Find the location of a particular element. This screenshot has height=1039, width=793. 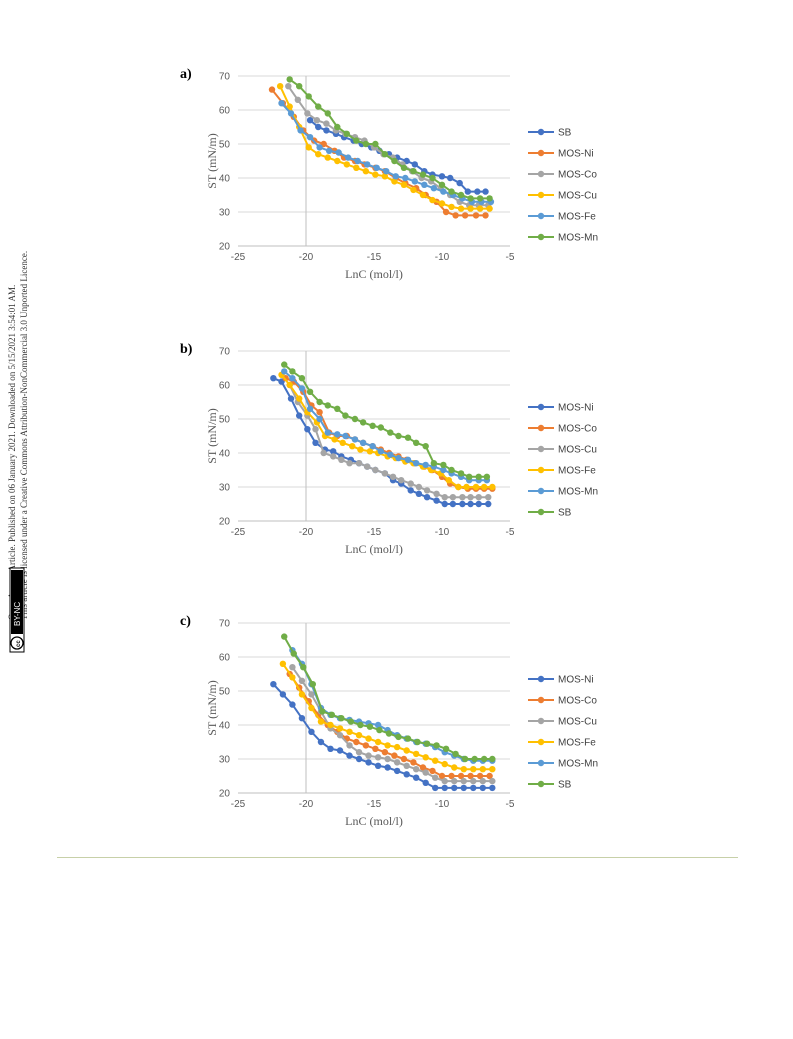

x-tick-label: -20 is located at coordinates (306, 532).